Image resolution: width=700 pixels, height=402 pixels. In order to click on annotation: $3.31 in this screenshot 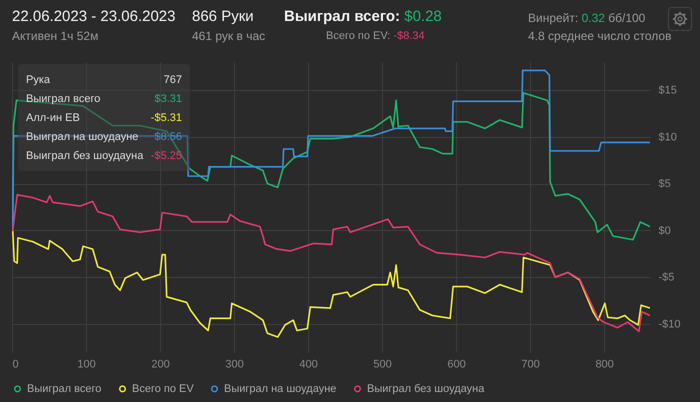, I will do `click(168, 98)`.